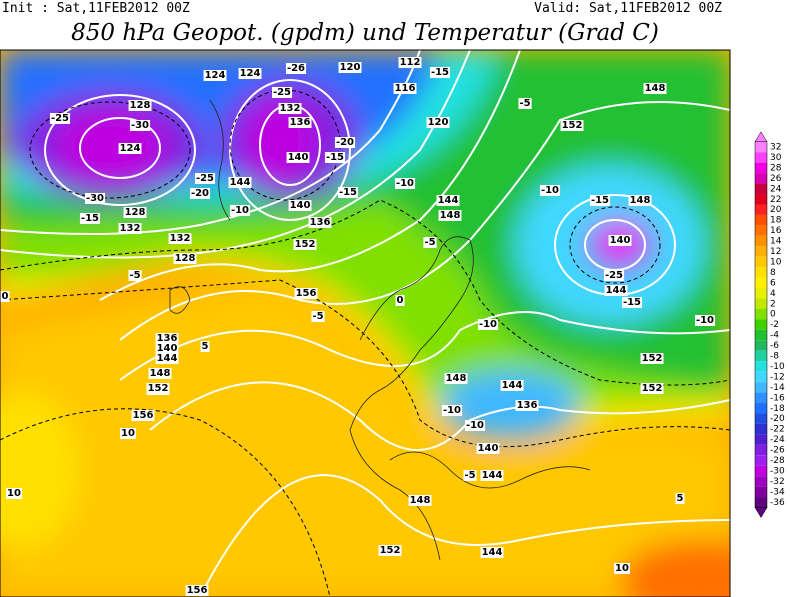 The height and width of the screenshot is (597, 790). What do you see at coordinates (410, 62) in the screenshot?
I see `contour-label: 112` at bounding box center [410, 62].